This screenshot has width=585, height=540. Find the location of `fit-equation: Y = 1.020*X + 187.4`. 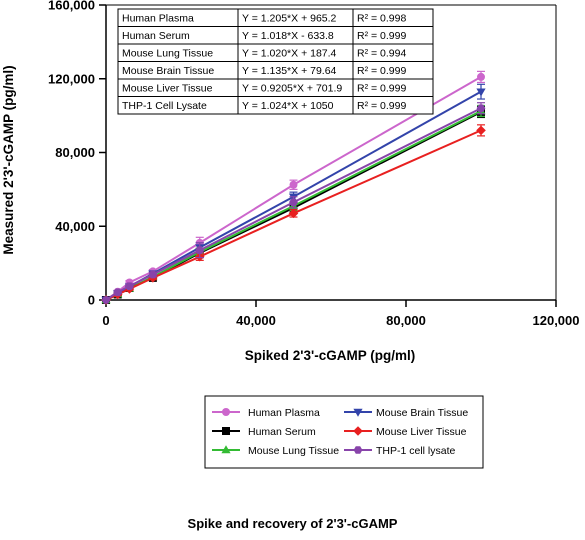

fit-equation: Y = 1.020*X + 187.4 is located at coordinates (289, 54).